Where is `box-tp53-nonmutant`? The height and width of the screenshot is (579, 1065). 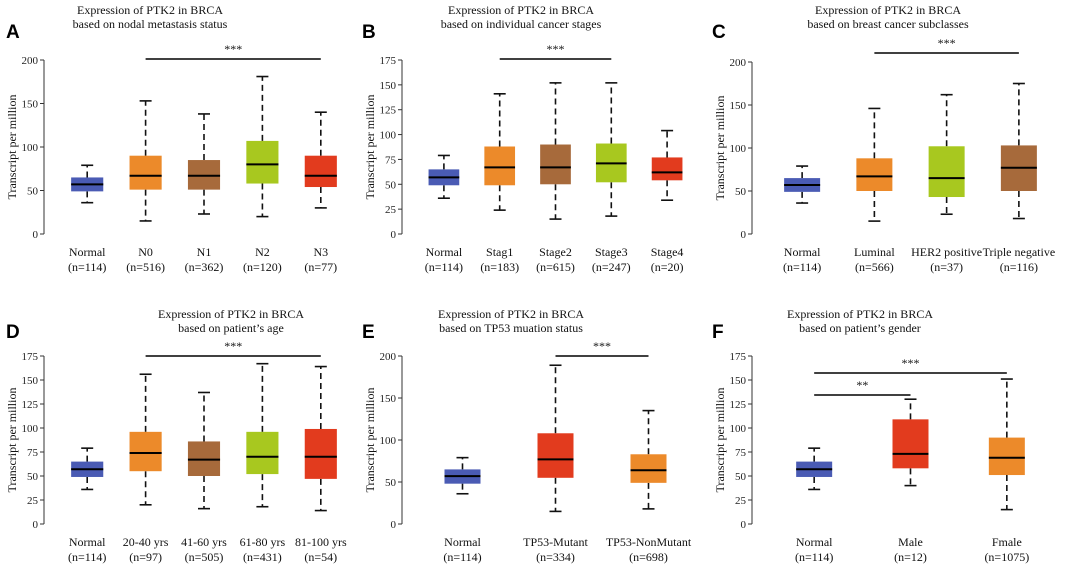 box-tp53-nonmutant is located at coordinates (648, 459).